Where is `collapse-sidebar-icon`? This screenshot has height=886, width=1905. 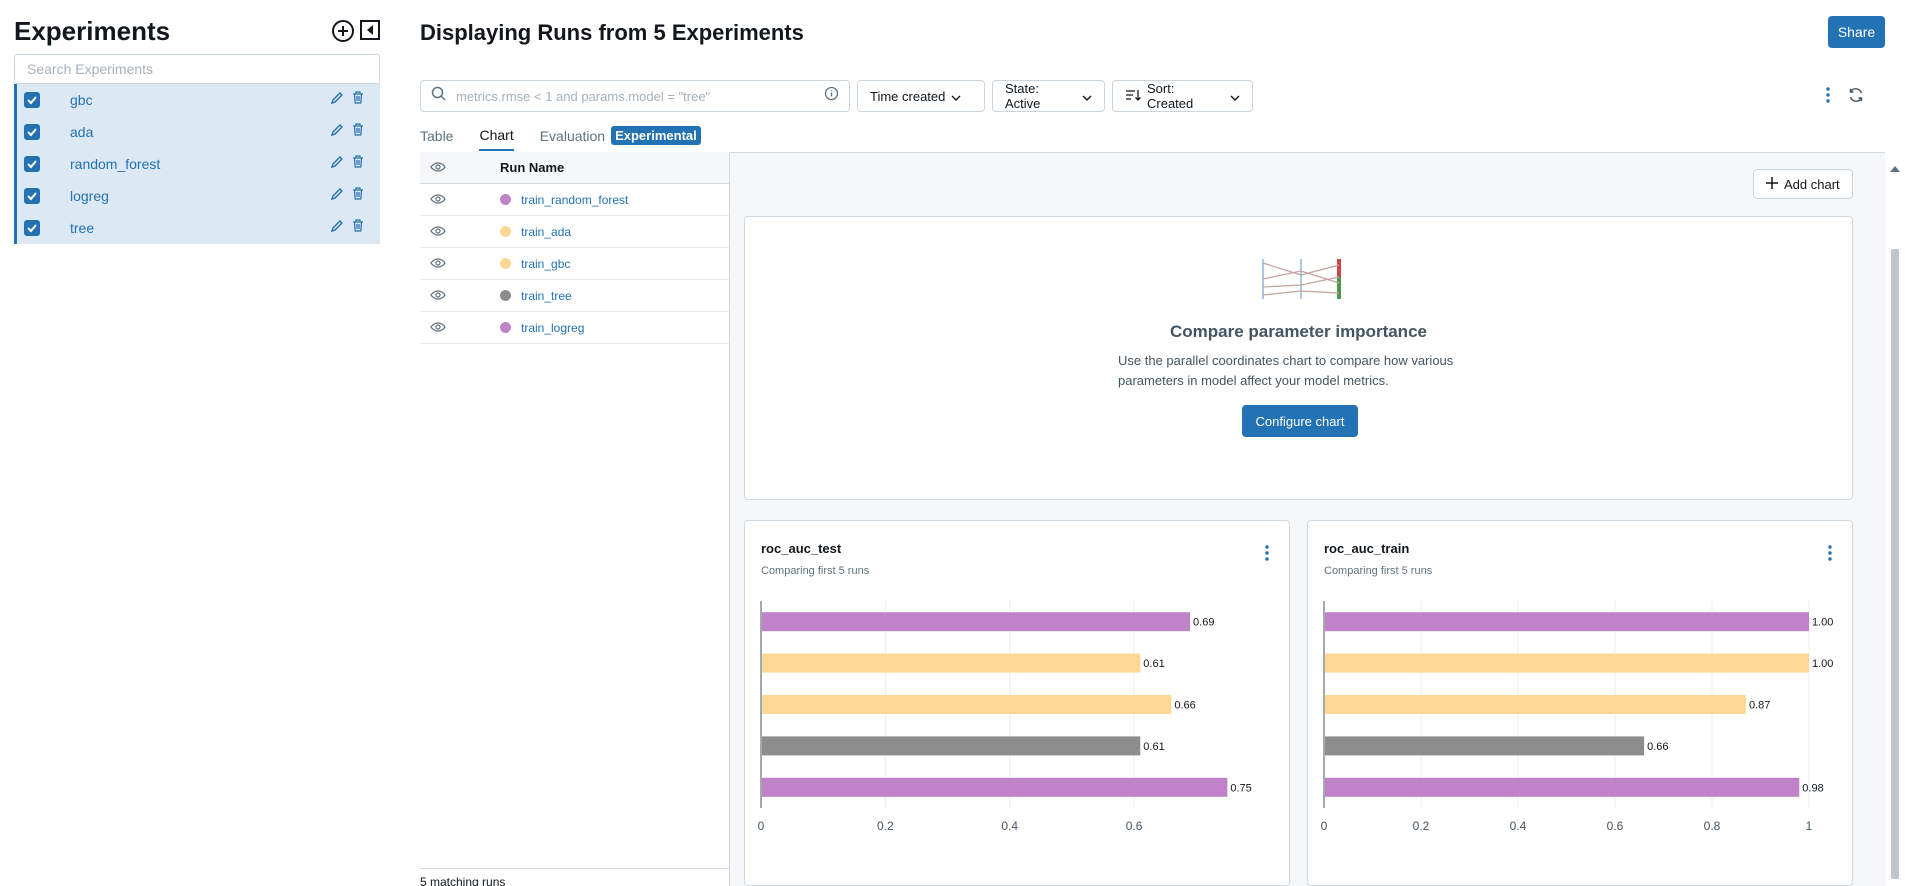
collapse-sidebar-icon is located at coordinates (370, 31).